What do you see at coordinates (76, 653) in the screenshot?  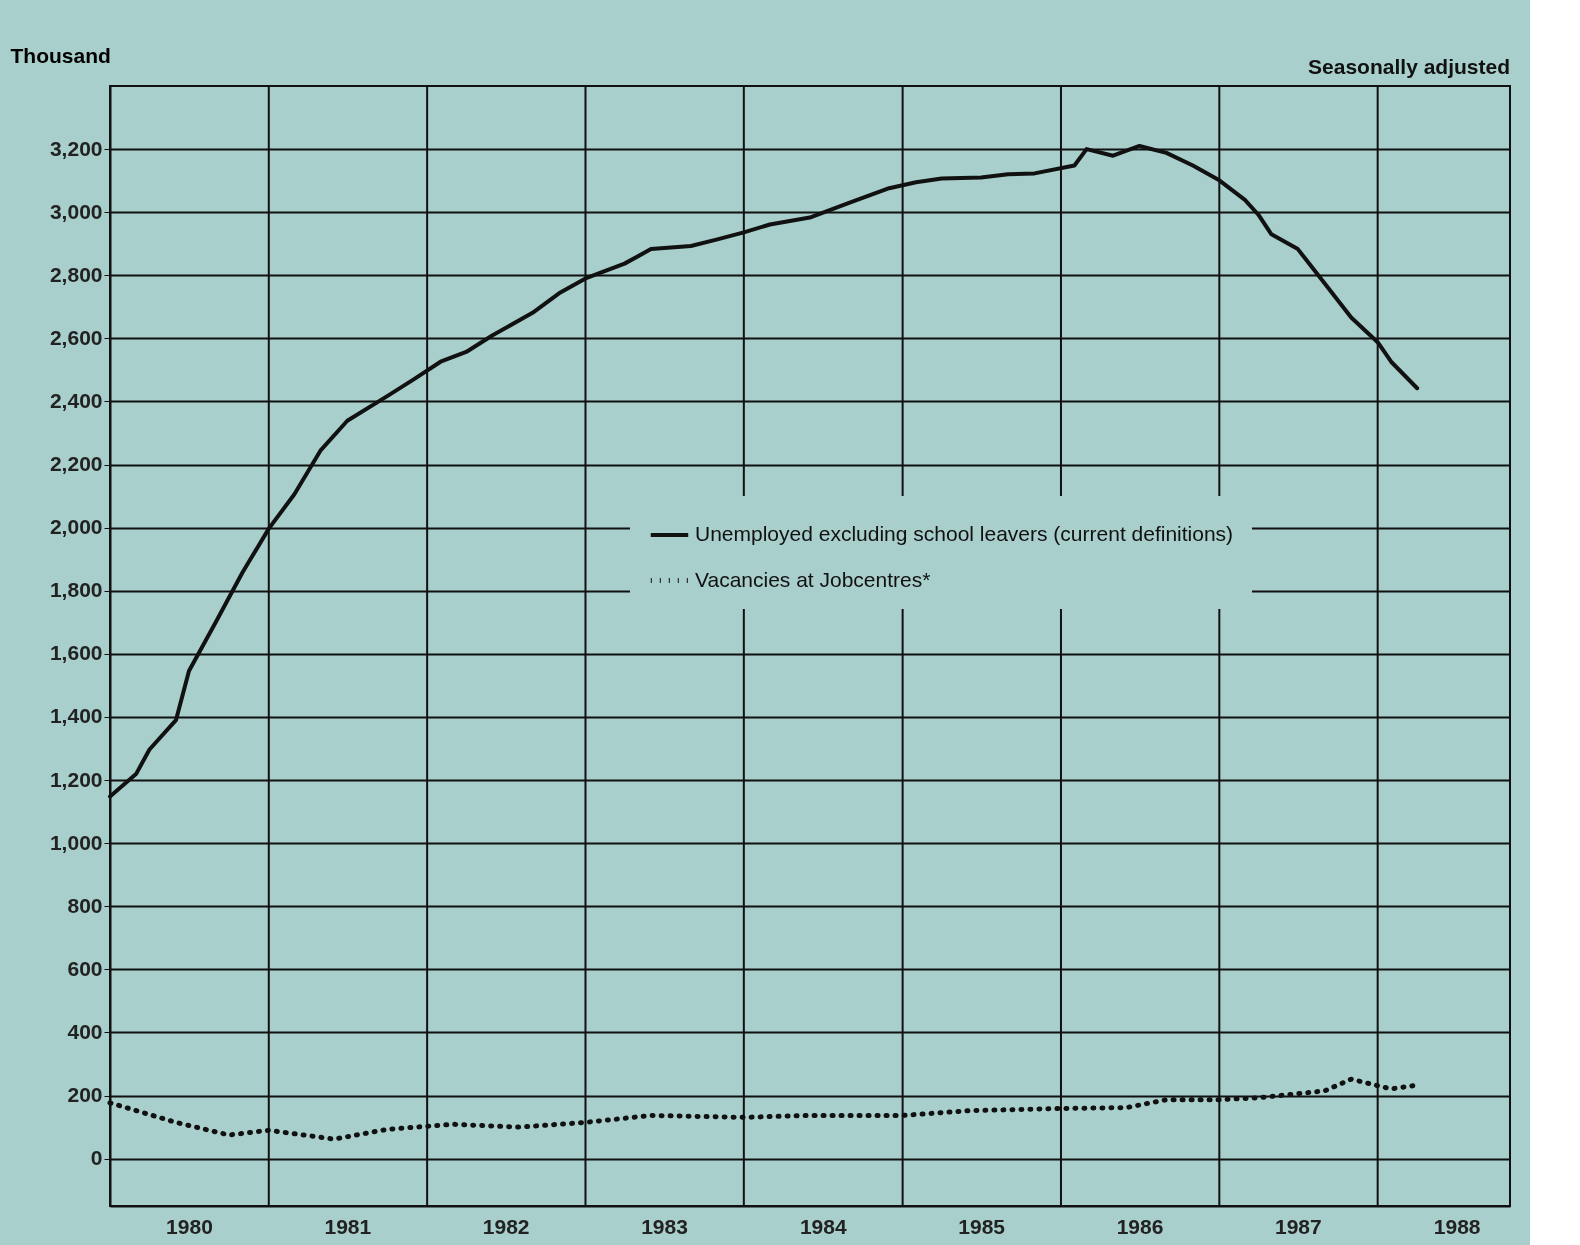 I see `y-tick-label: 1,600` at bounding box center [76, 653].